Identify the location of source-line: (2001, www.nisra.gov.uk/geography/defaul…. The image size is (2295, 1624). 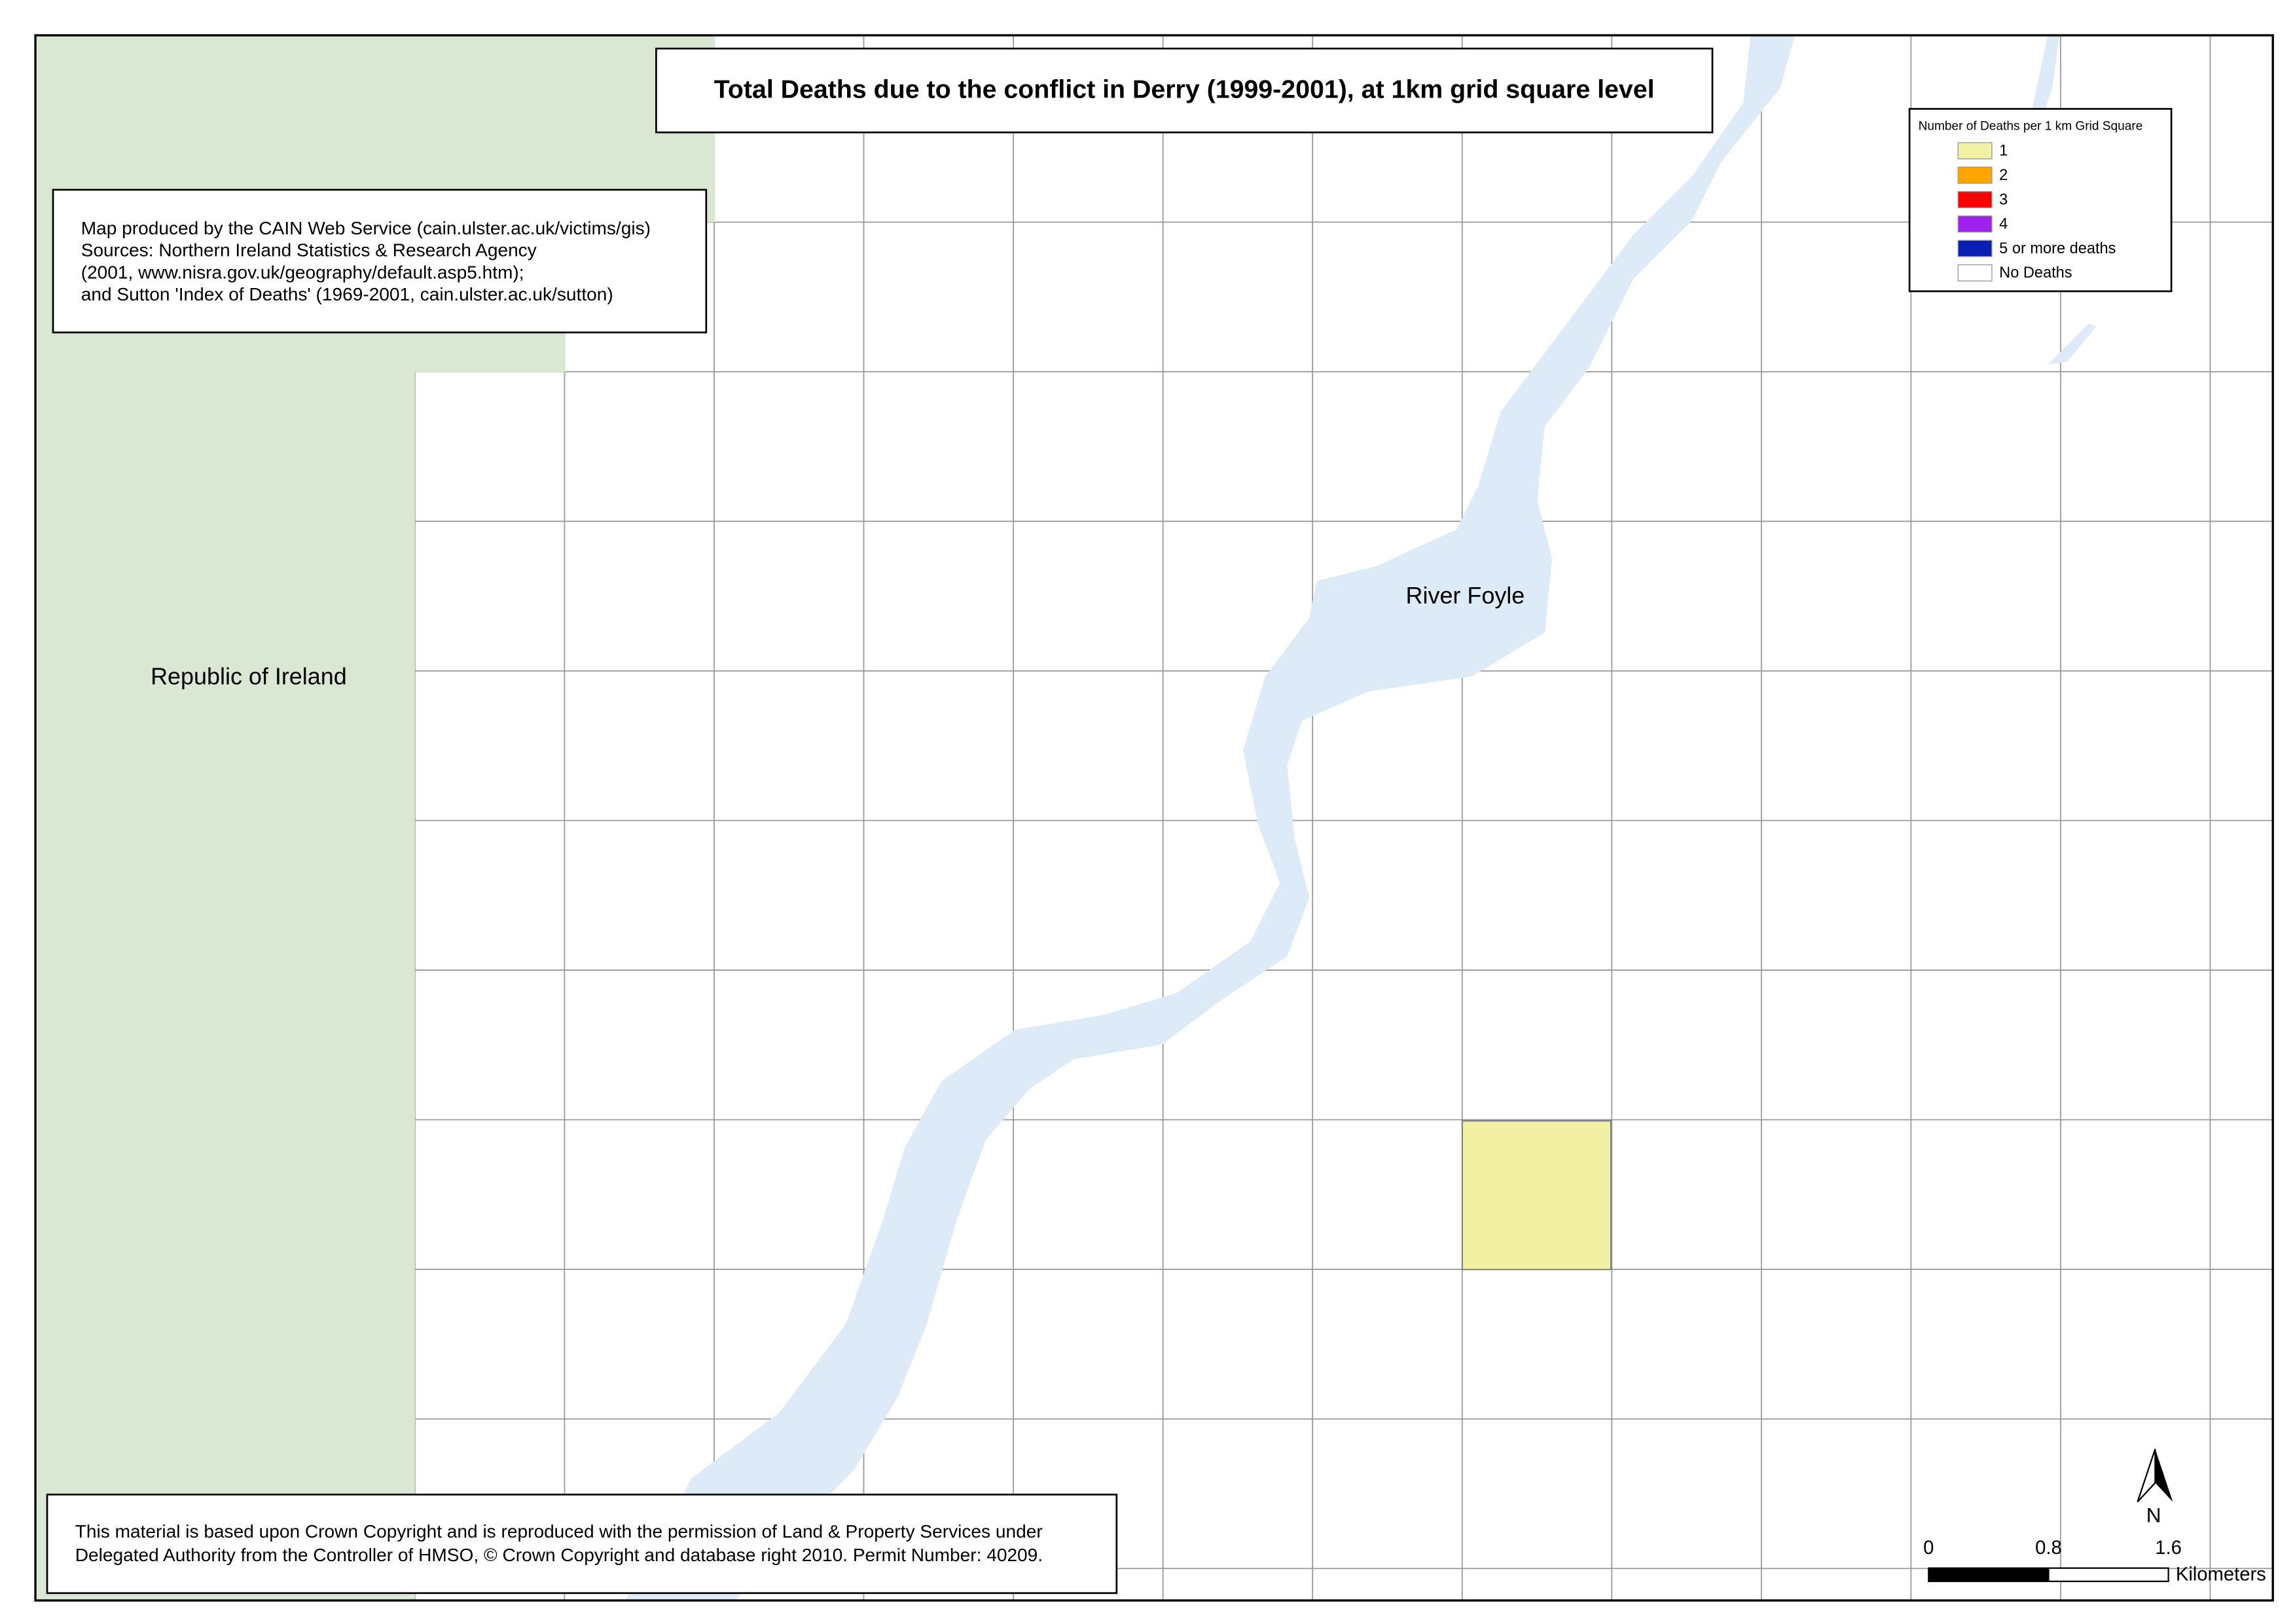
(302, 272).